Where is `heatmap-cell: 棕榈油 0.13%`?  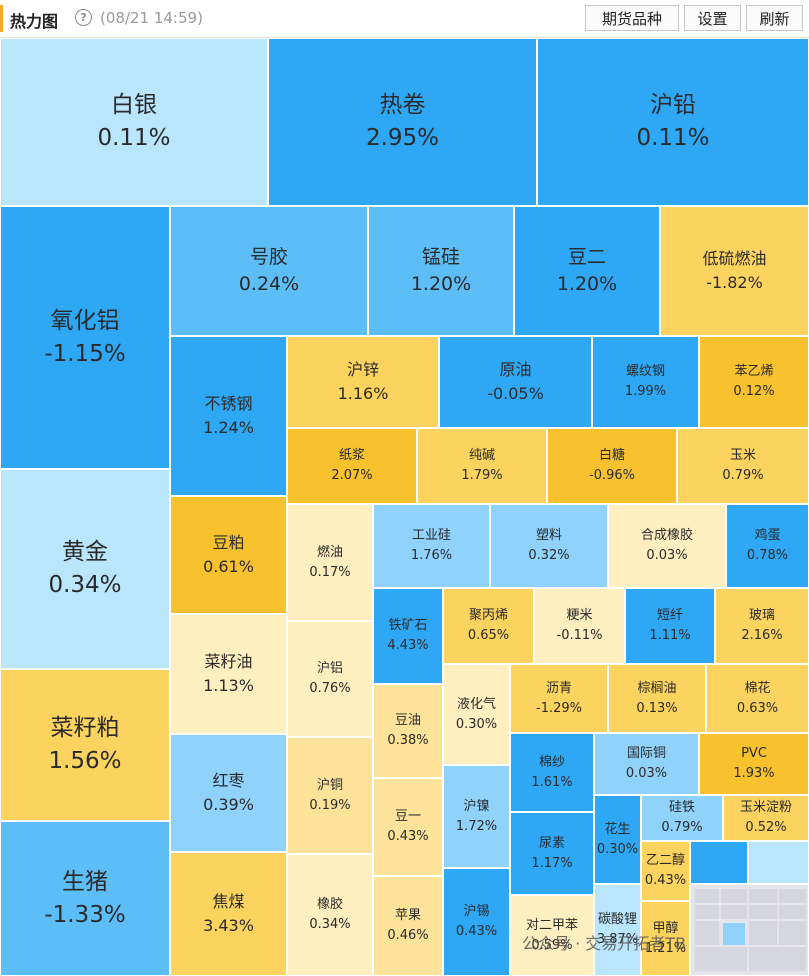 heatmap-cell: 棕榈油 0.13% is located at coordinates (657, 698).